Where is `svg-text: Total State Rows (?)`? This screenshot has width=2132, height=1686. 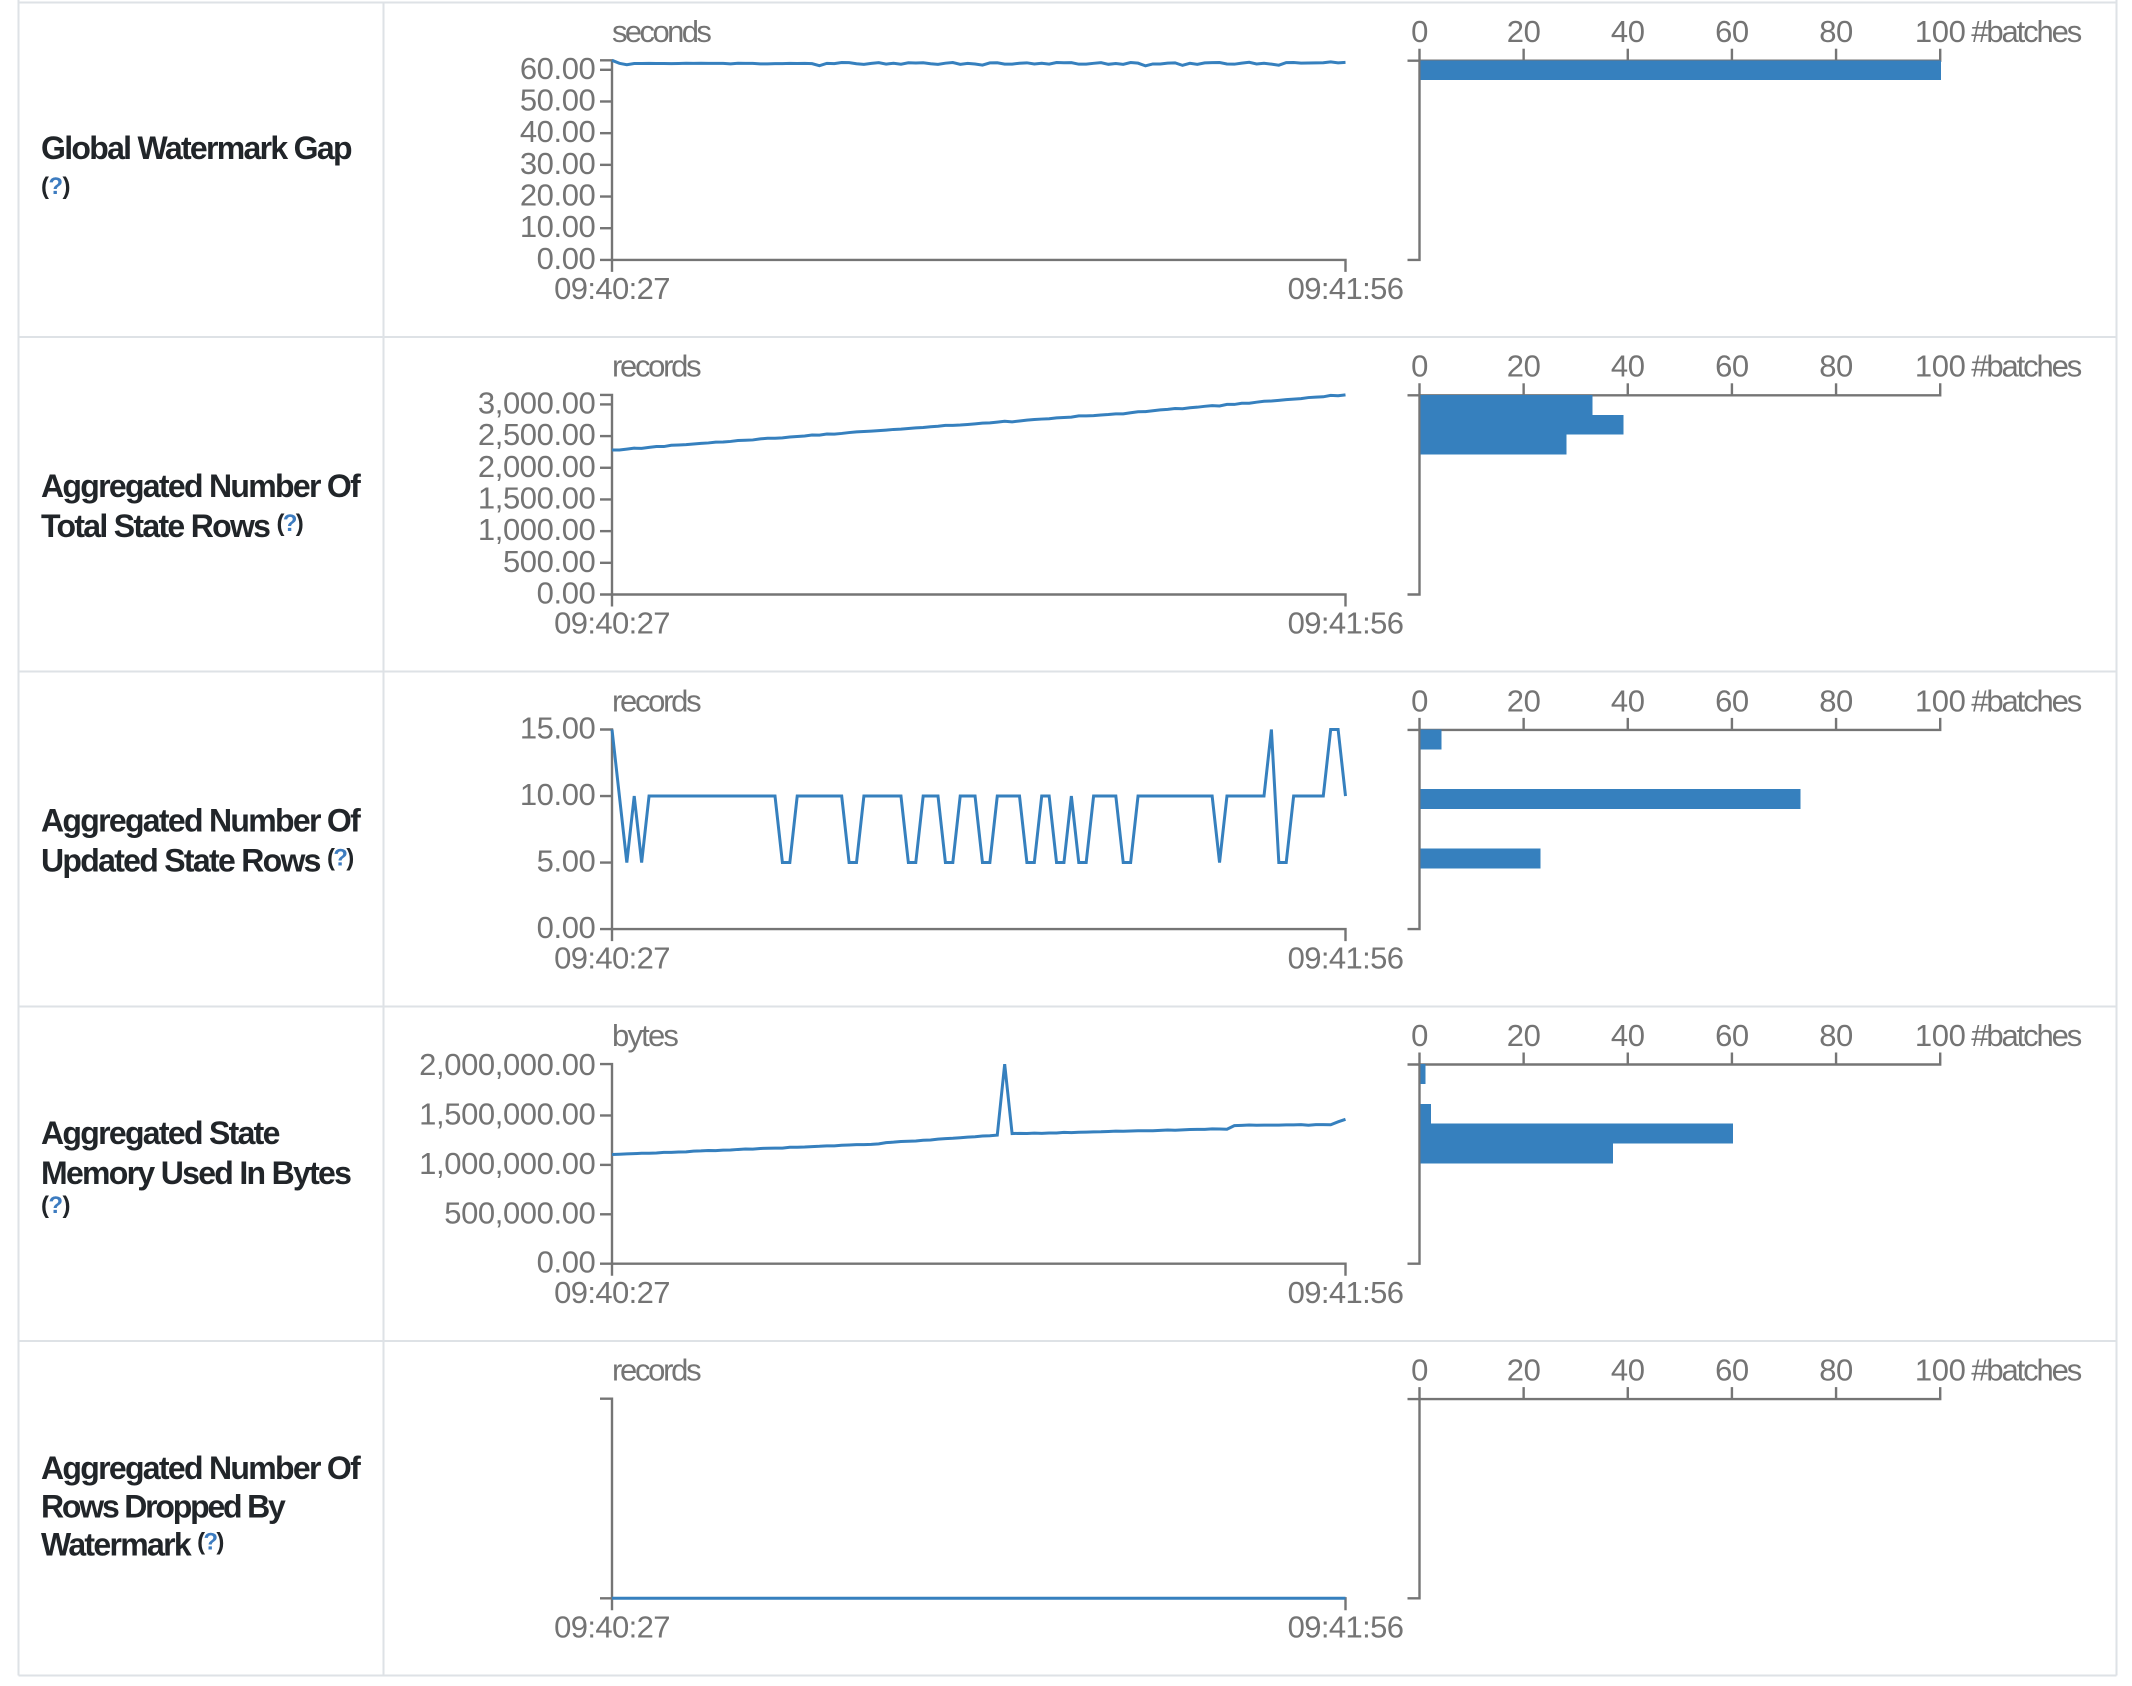 svg-text: Total State Rows (?) is located at coordinates (172, 526).